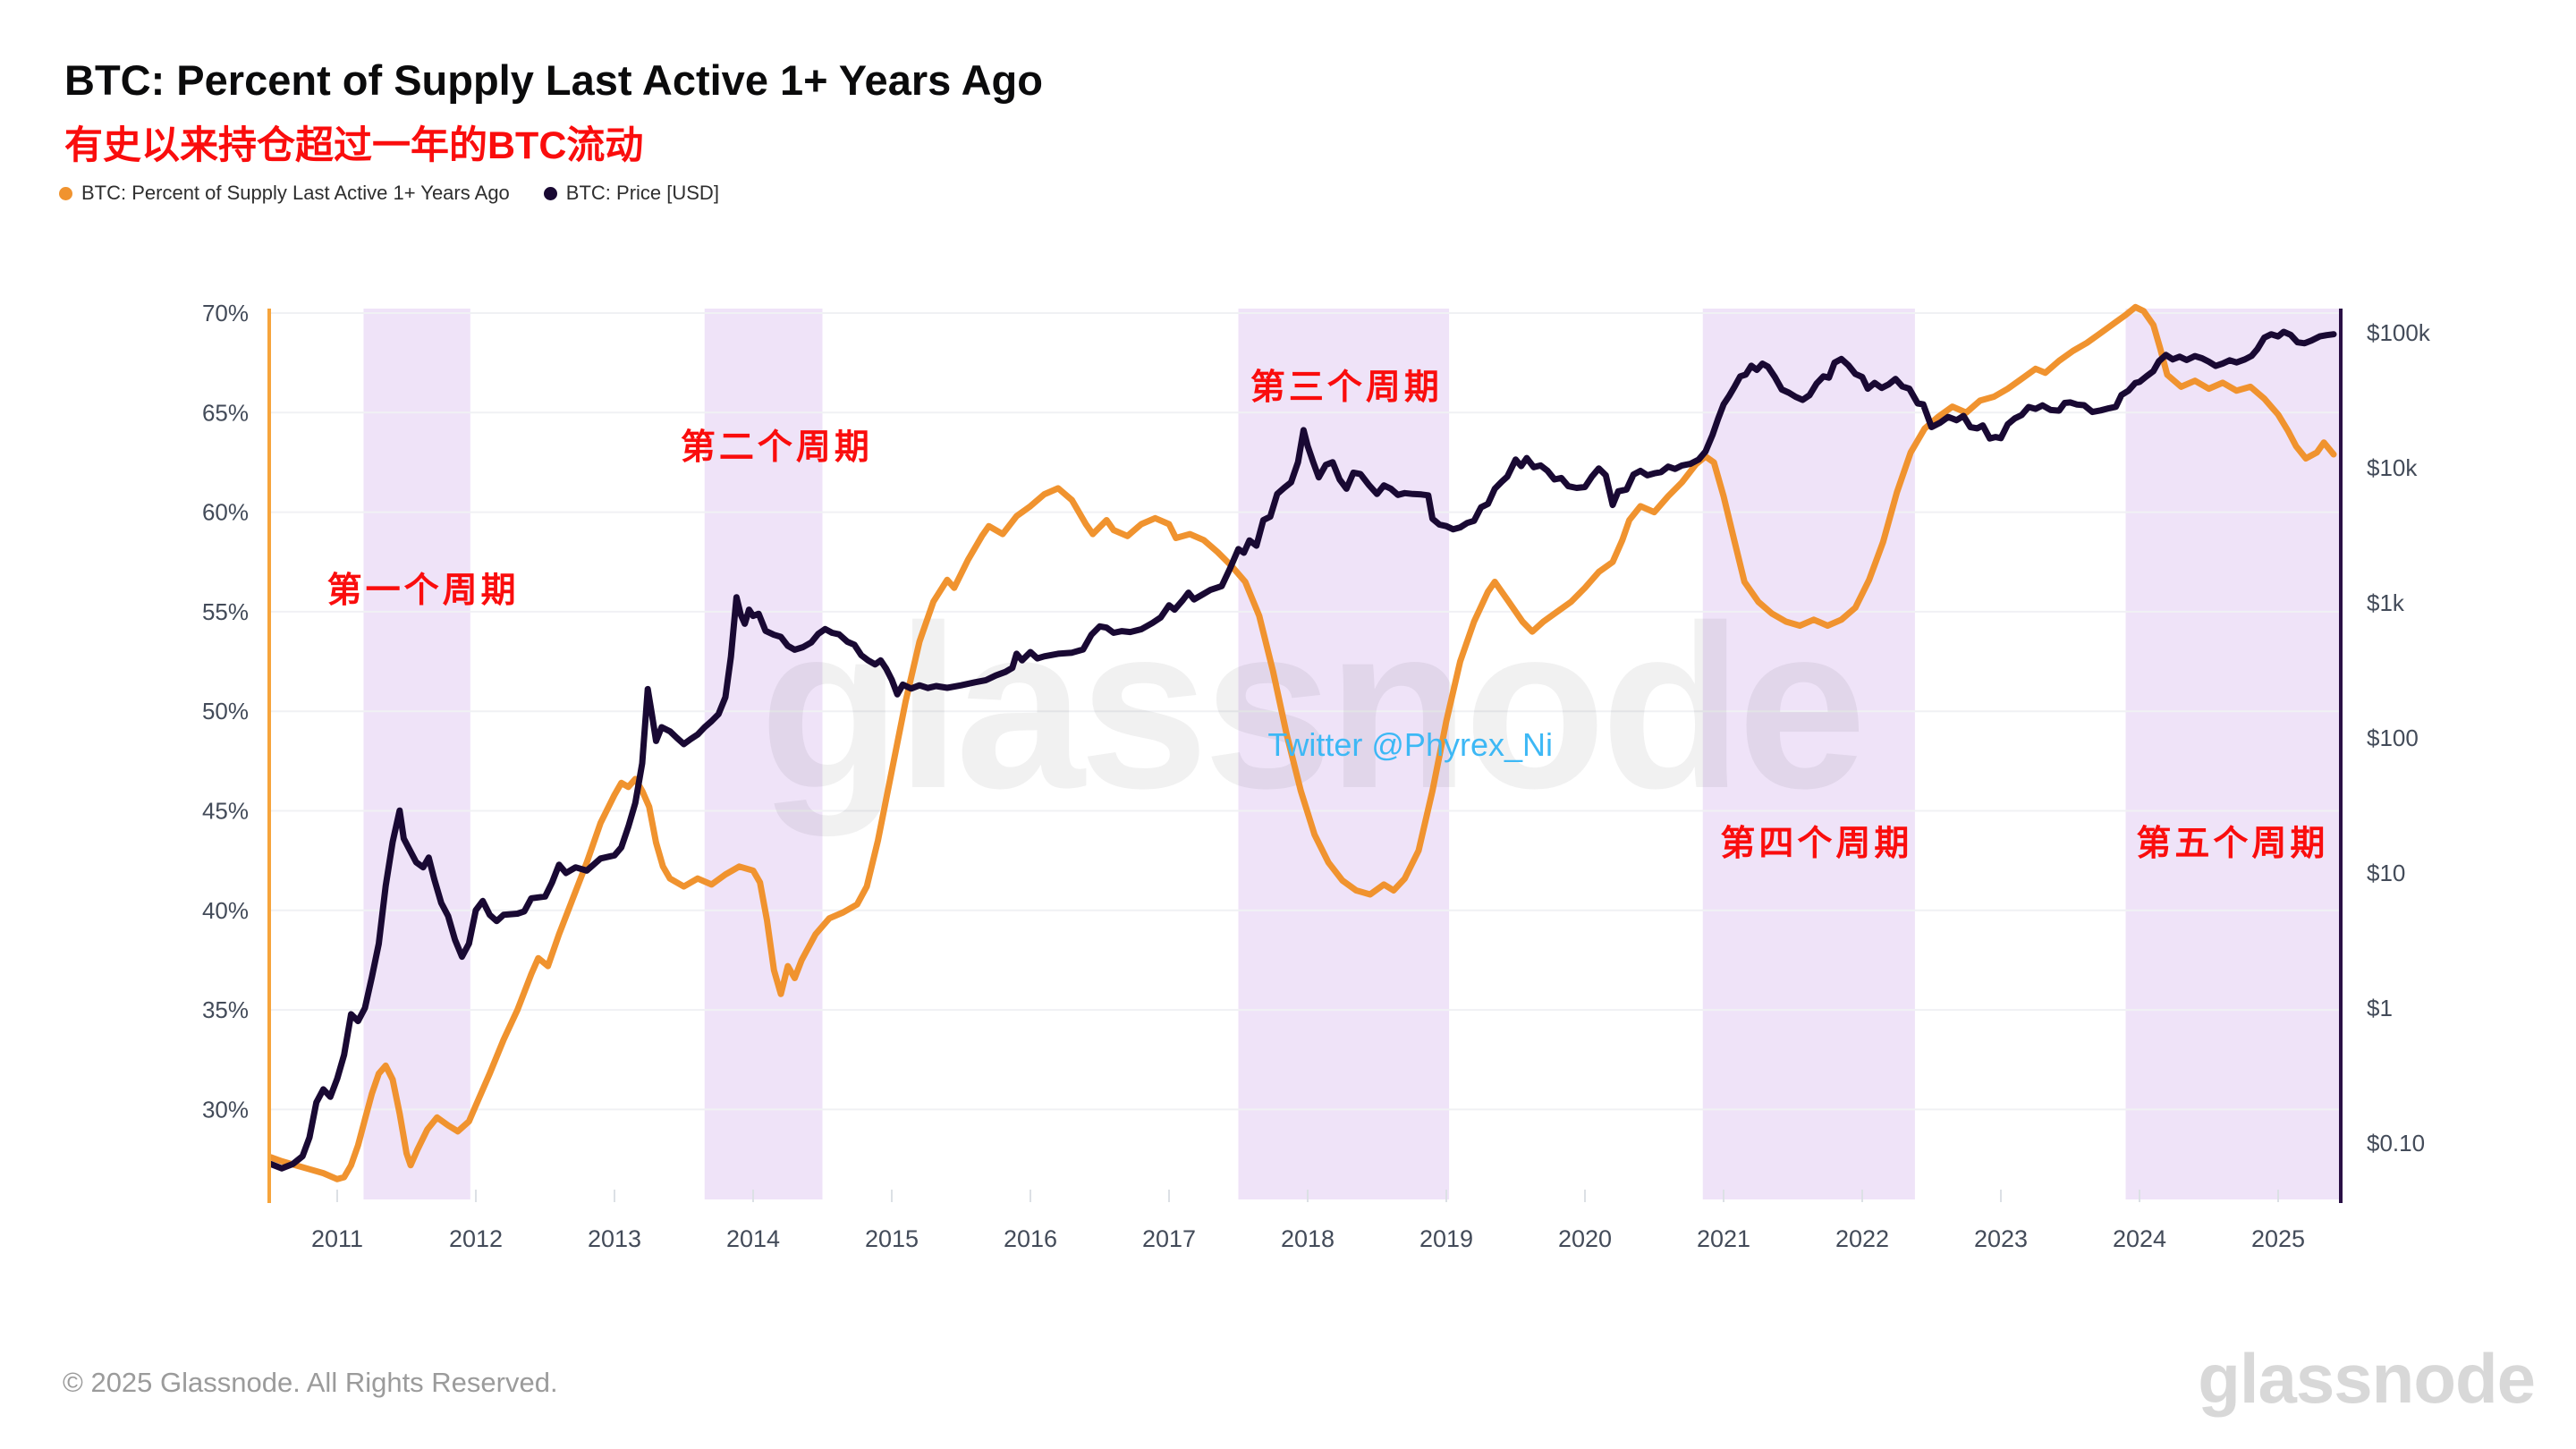 The image size is (2576, 1449). What do you see at coordinates (423, 591) in the screenshot?
I see `cycle-annotation: 第一个周期` at bounding box center [423, 591].